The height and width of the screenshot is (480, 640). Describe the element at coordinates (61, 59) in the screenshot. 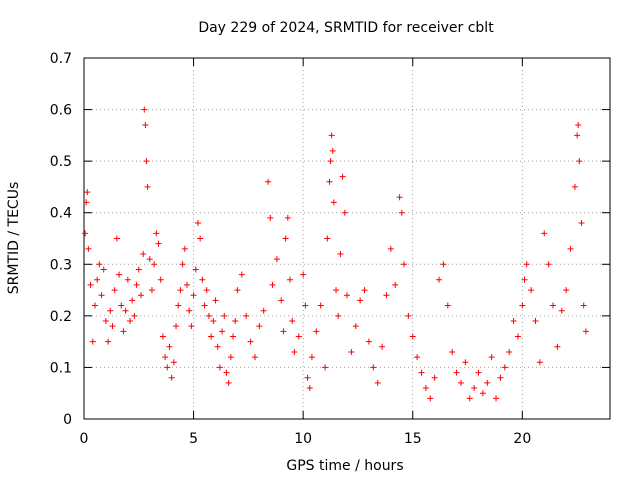

I see `y-tick-label: 0.7` at that location.